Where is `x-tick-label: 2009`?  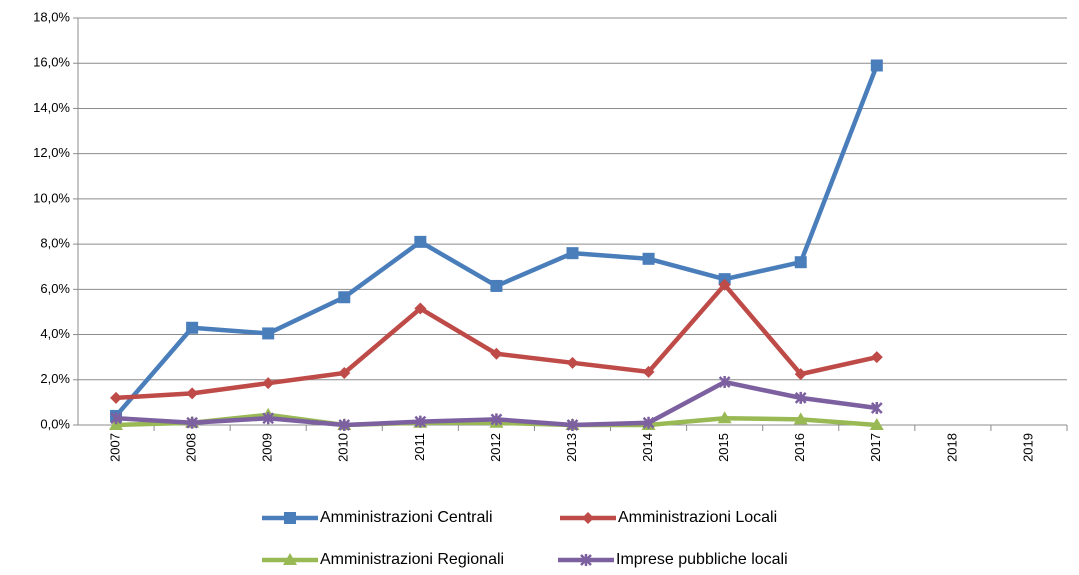
x-tick-label: 2009 is located at coordinates (267, 447).